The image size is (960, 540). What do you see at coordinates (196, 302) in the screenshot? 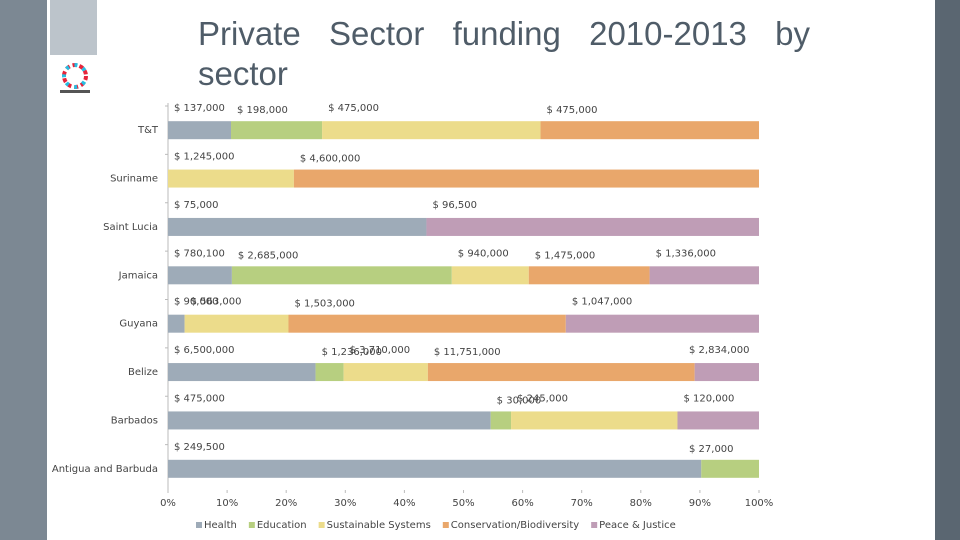
I see `data-label: $ 90,000` at bounding box center [196, 302].